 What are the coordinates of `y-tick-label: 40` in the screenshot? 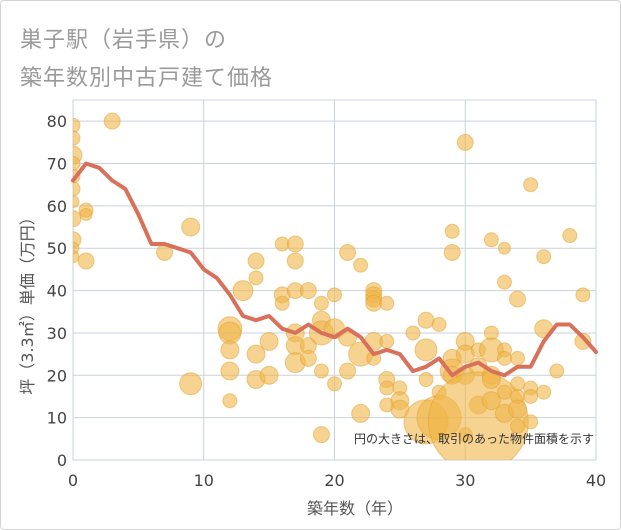 It's located at (57, 291).